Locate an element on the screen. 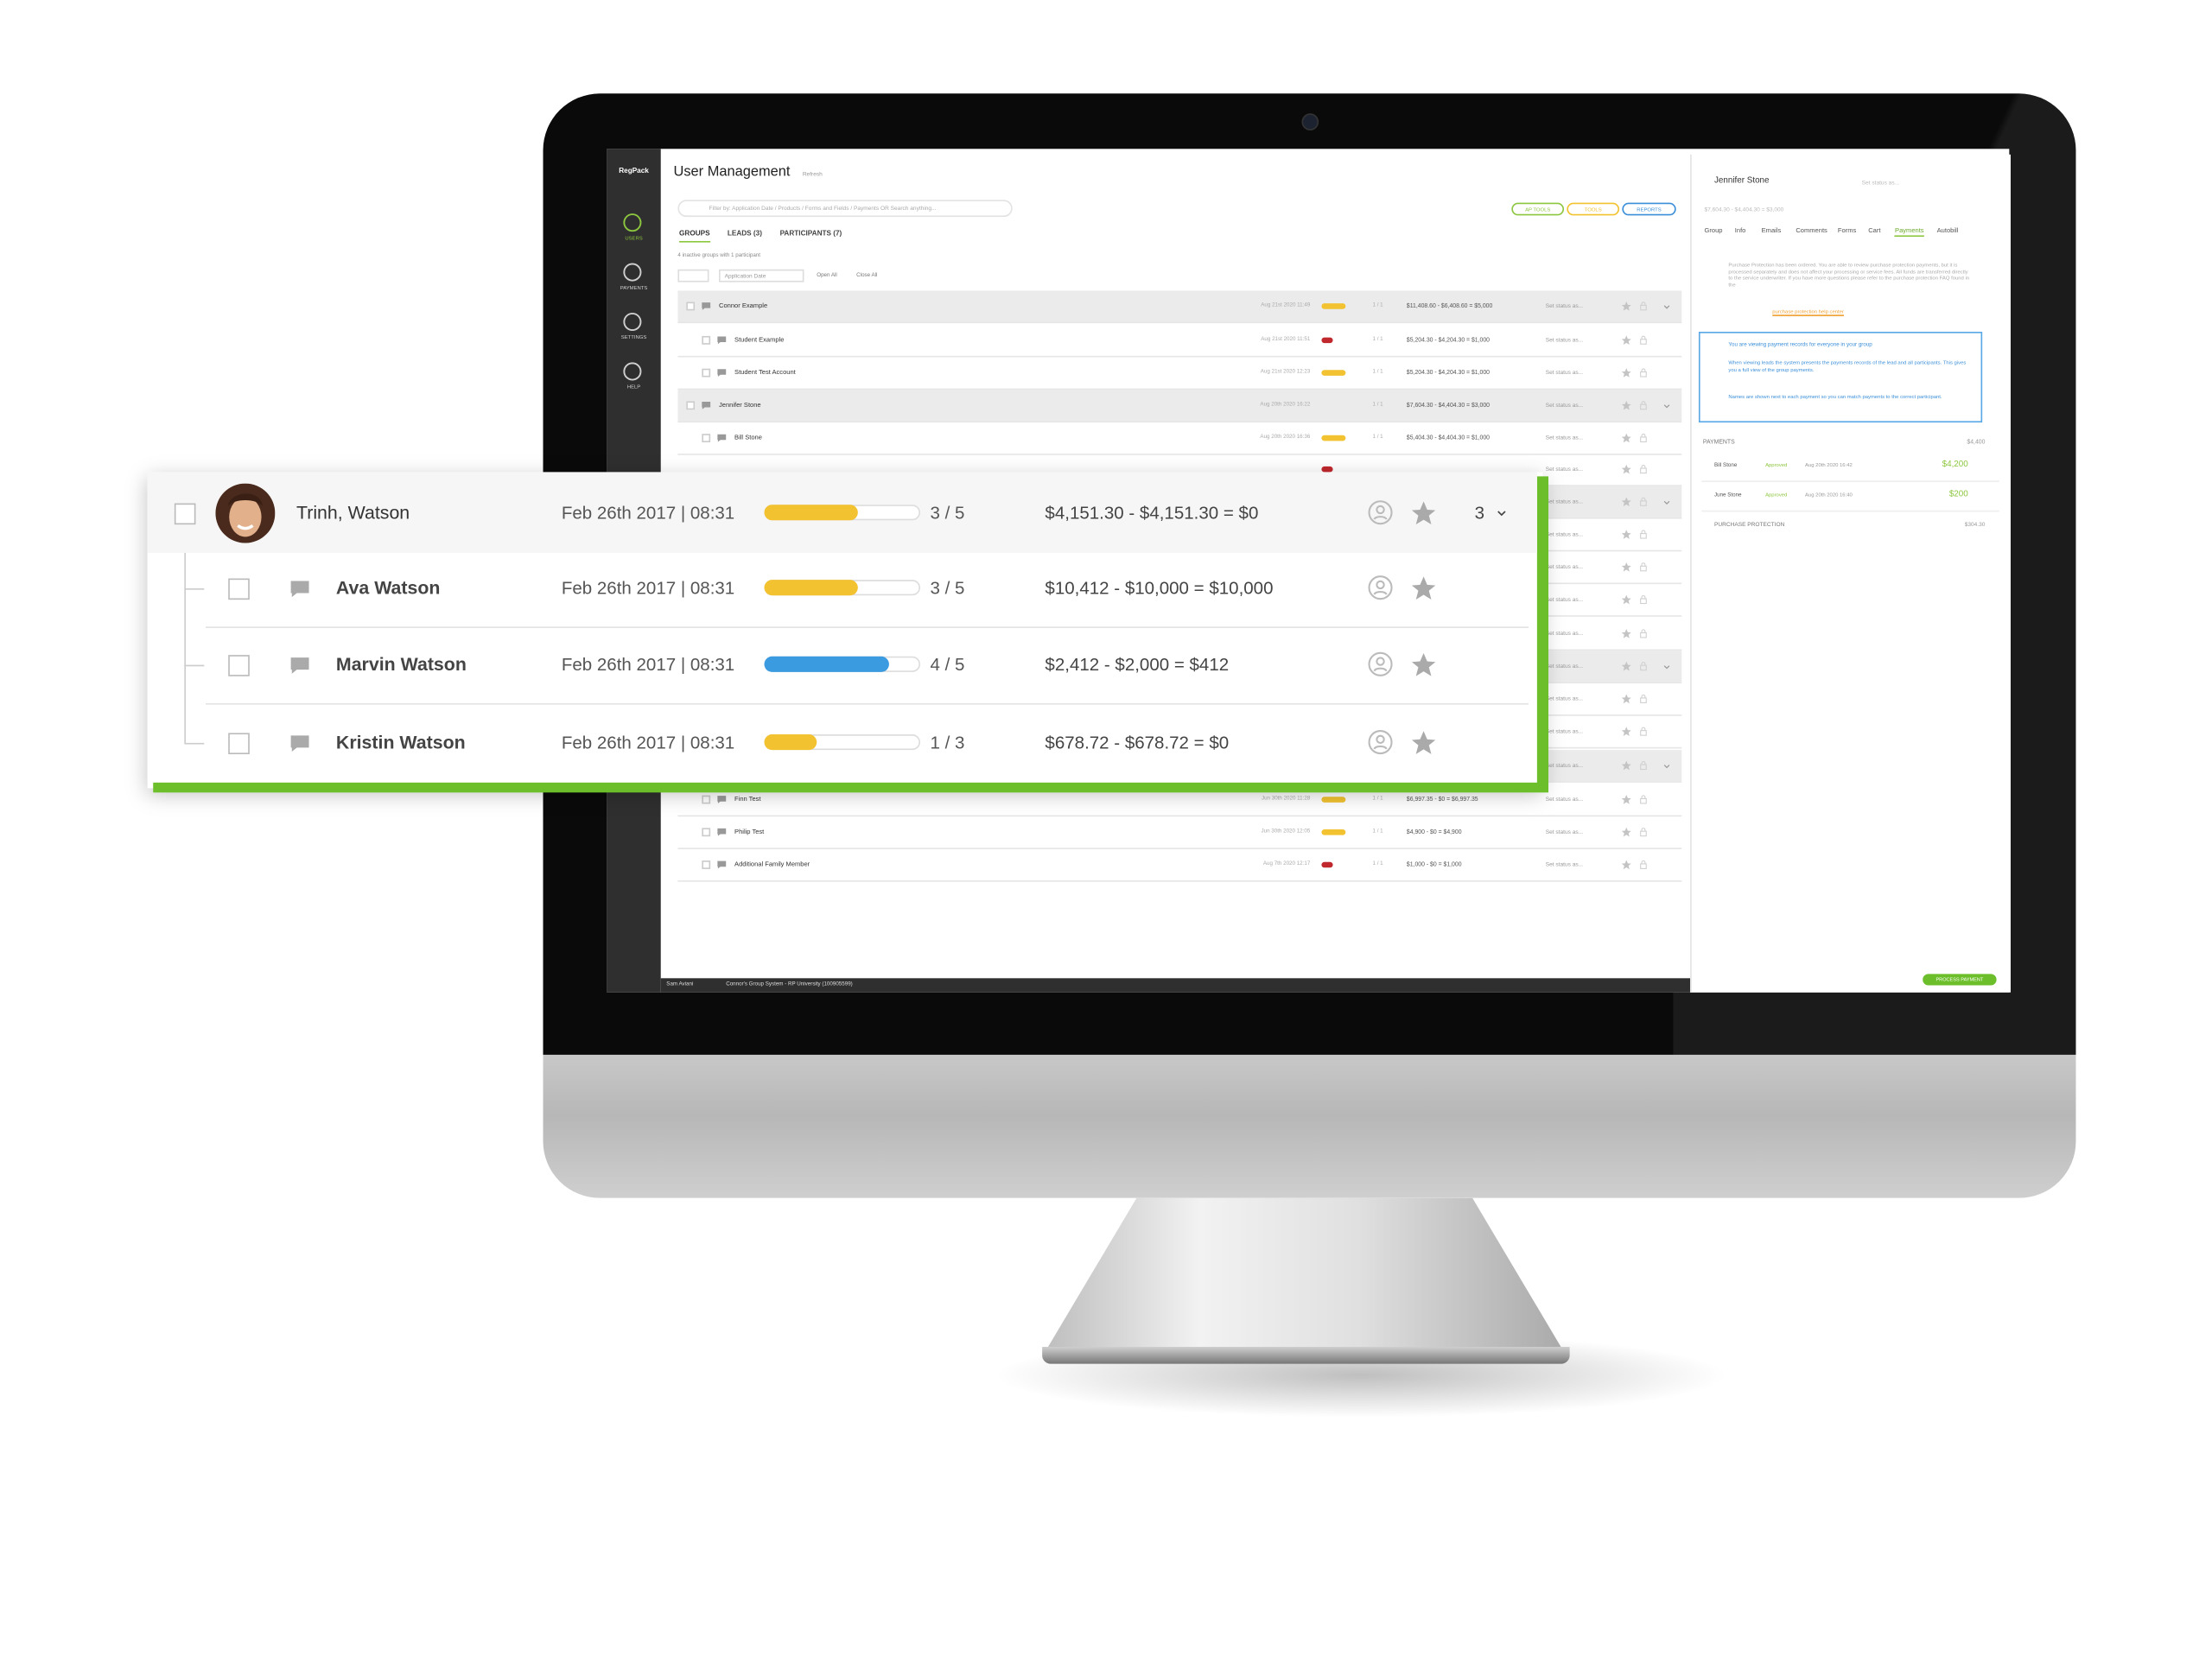 This screenshot has width=2212, height=1657. participant-name: Kristin Watson is located at coordinates (400, 742).